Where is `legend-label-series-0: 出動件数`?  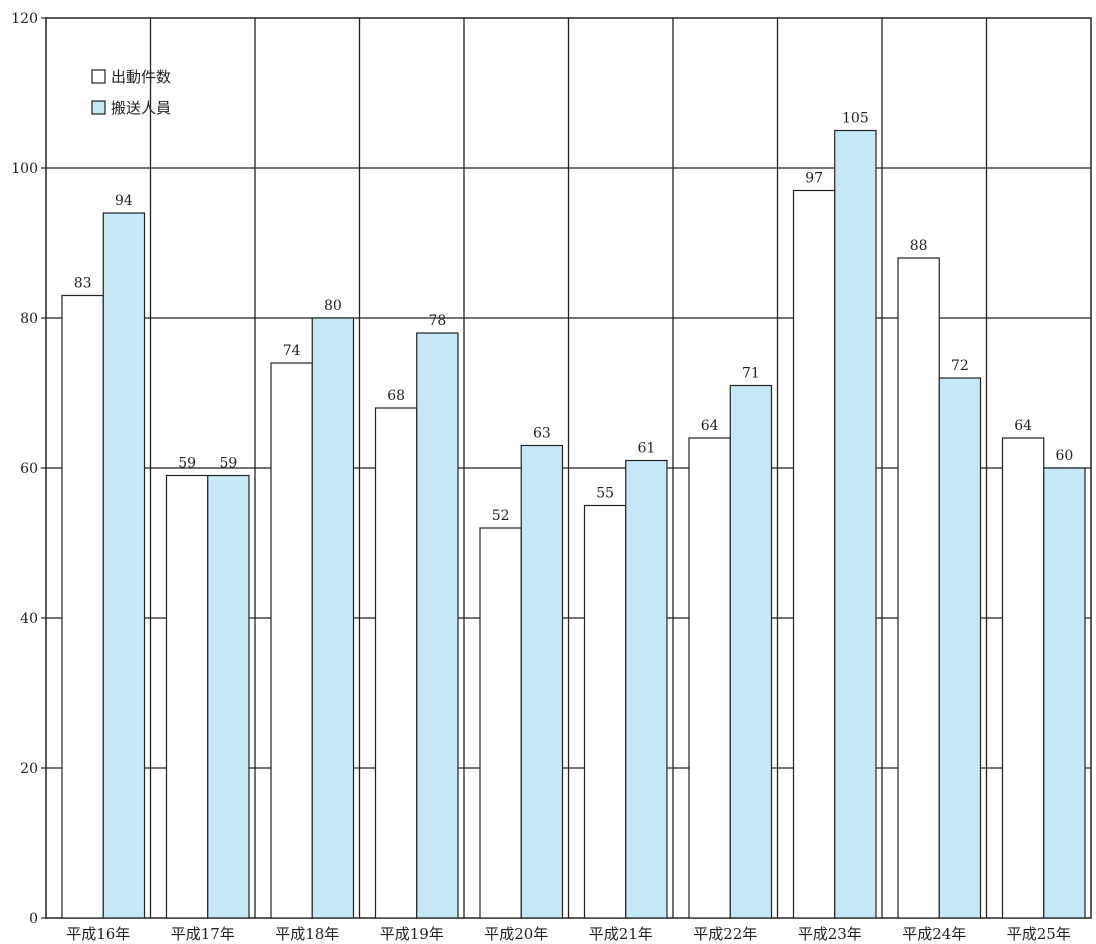
legend-label-series-0: 出動件数 is located at coordinates (141, 77).